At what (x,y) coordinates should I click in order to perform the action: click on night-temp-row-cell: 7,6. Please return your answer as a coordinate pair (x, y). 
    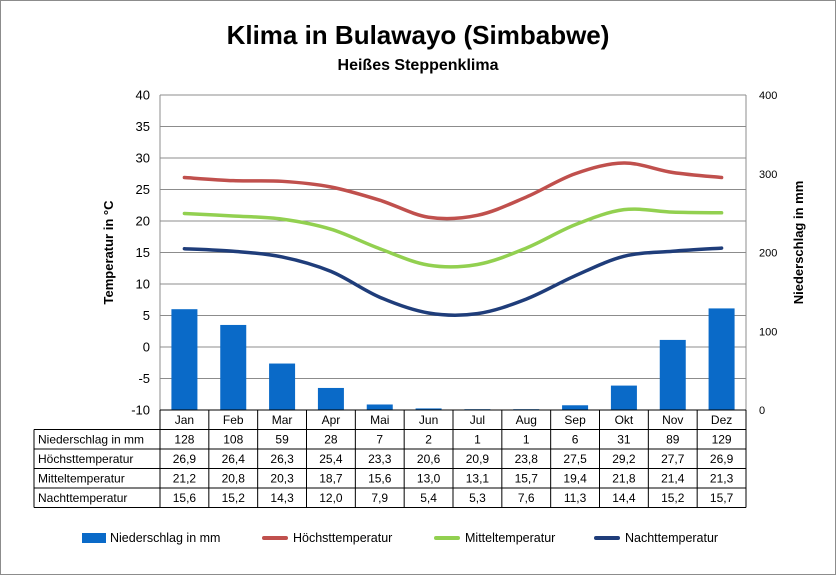
    Looking at the image, I should click on (526, 498).